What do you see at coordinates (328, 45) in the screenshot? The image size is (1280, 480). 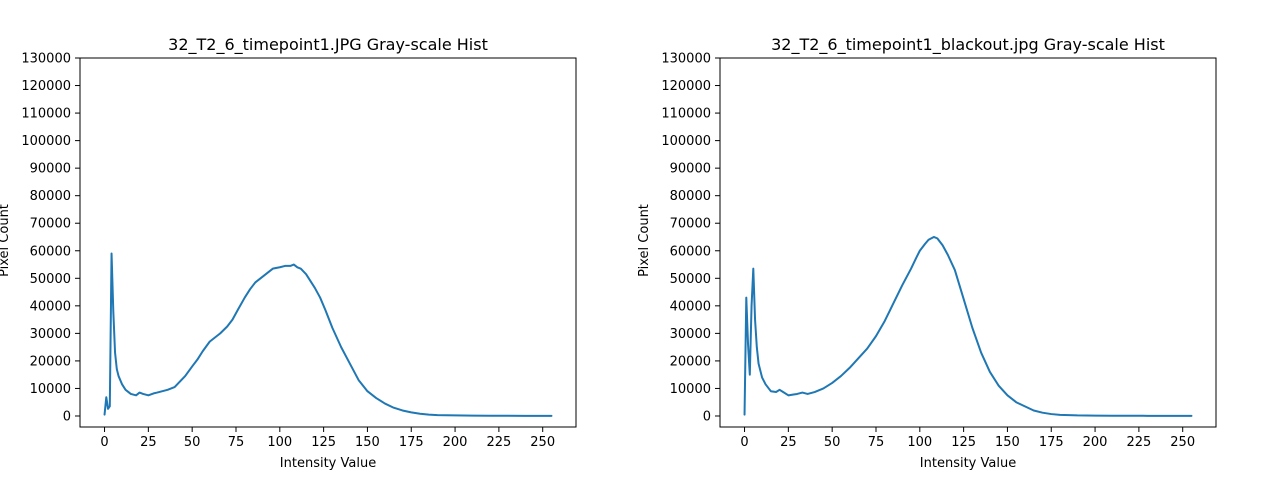 I see `chart-title: 32_T2_6_timepoint1.JPG Gray-scale Hist` at bounding box center [328, 45].